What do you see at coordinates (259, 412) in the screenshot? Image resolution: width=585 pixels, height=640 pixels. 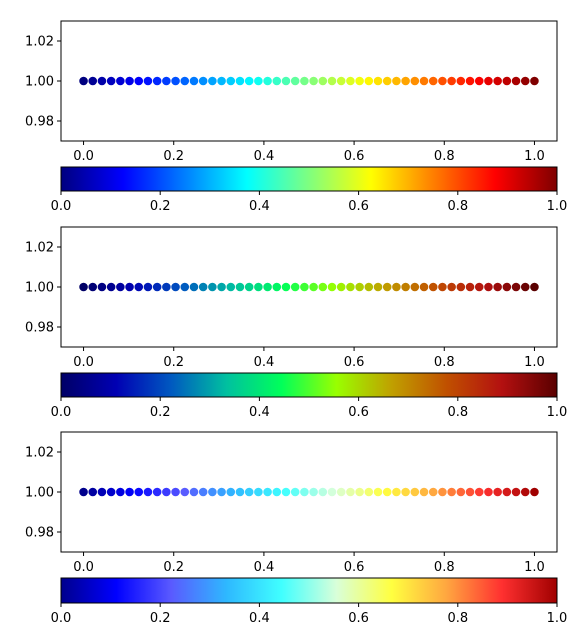 I see `colorbar-tick-label: 0.4` at bounding box center [259, 412].